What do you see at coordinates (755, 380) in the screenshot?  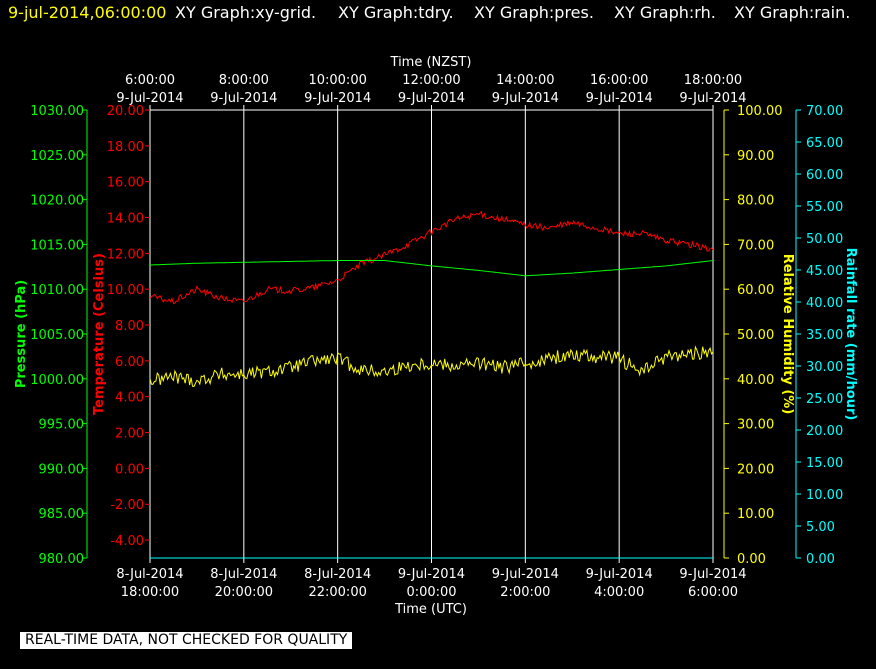 I see `humidity-tick-label: 40.00` at bounding box center [755, 380].